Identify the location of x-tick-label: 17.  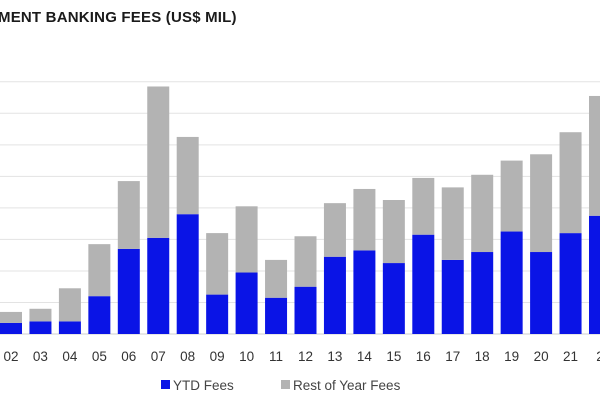
(452, 356).